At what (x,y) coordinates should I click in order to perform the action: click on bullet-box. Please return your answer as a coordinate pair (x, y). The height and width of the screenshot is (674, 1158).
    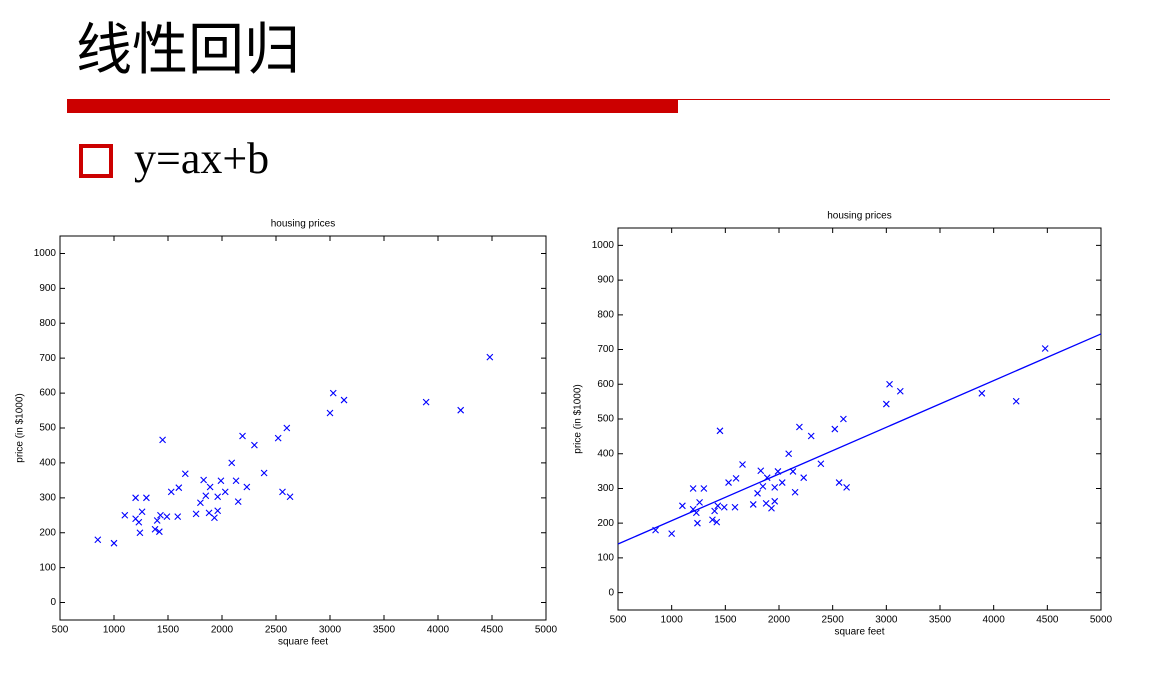
    Looking at the image, I should click on (96, 161).